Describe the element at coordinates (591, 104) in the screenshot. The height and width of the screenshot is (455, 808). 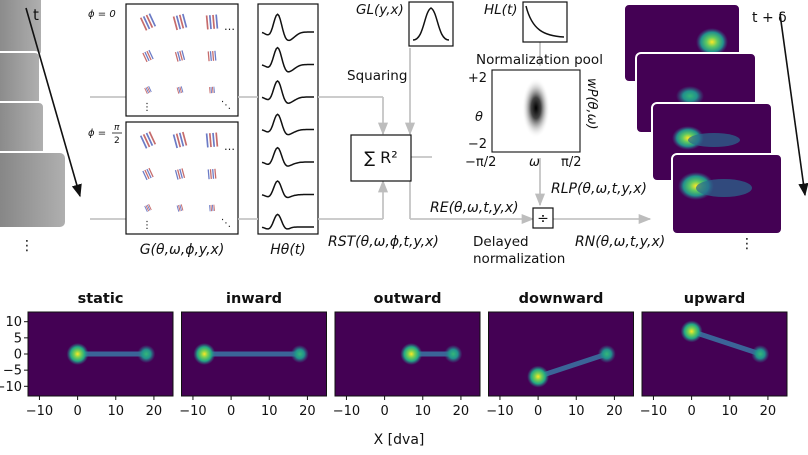
I see `pool-ylabel: wP(θ,ω)` at that location.